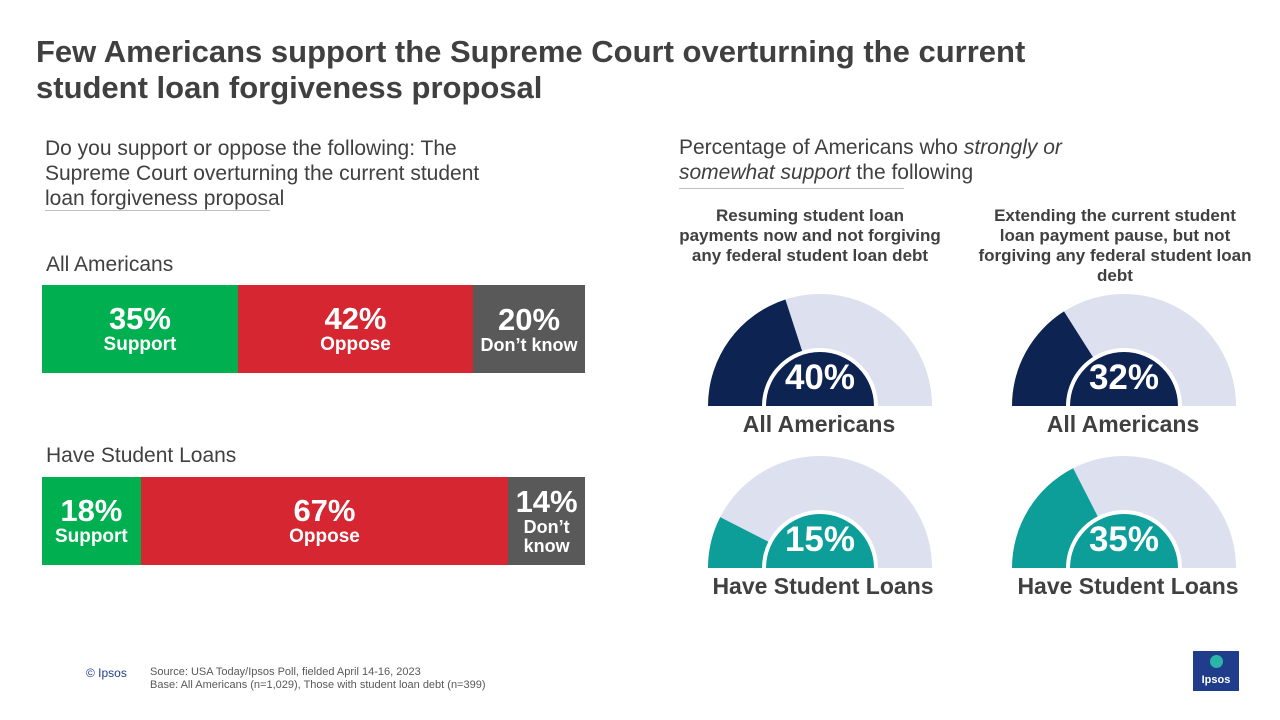 Image resolution: width=1280 pixels, height=720 pixels. I want to click on right-question-part-1: Percentage of Americans who, so click(821, 147).